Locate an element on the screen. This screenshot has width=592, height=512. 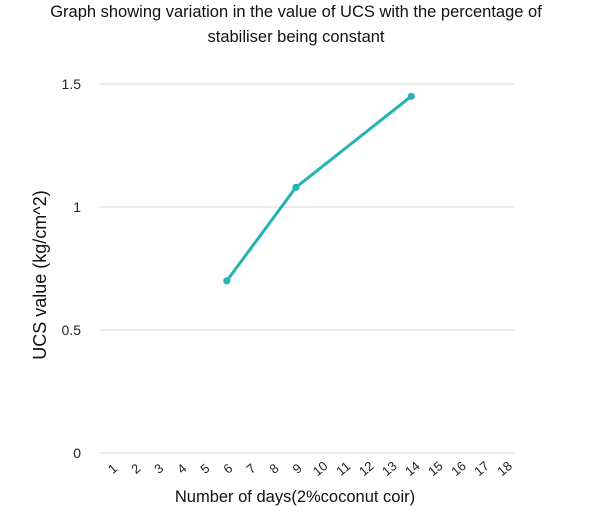
y-tick-labels: 0 0.5 1 1.5 is located at coordinates (72, 268).